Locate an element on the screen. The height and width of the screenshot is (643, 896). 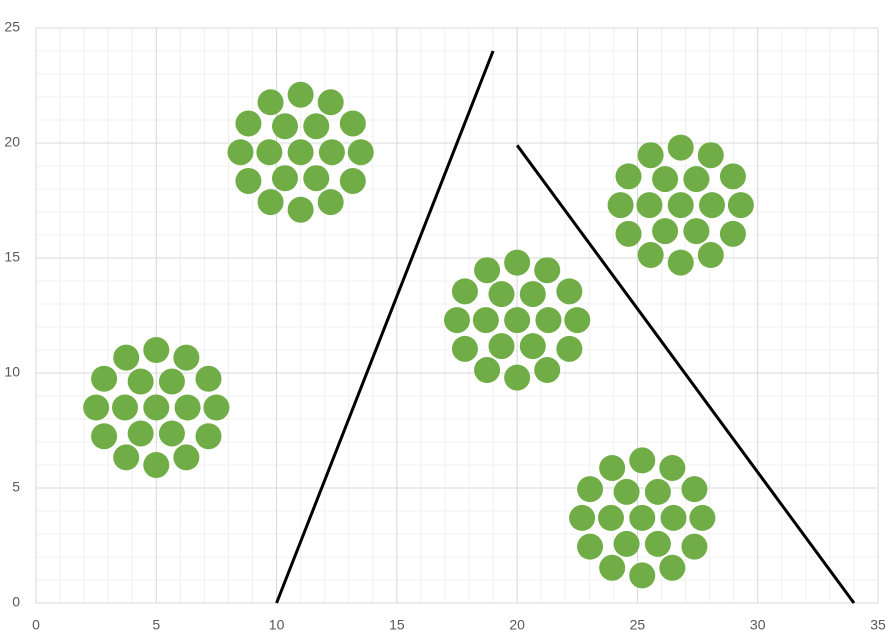
x-tick-label: 20 is located at coordinates (517, 625).